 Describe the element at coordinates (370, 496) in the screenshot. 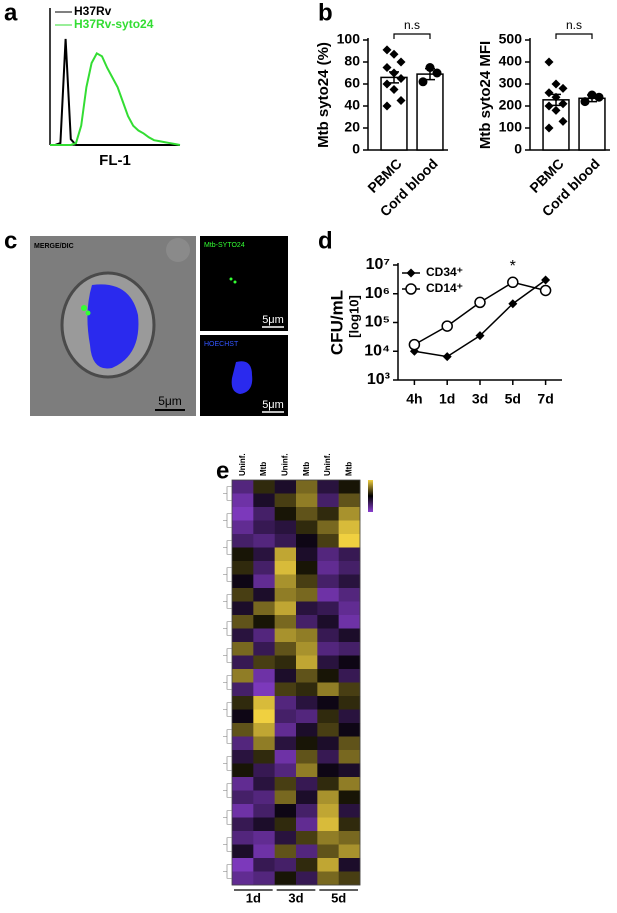

I see `color-bar` at that location.